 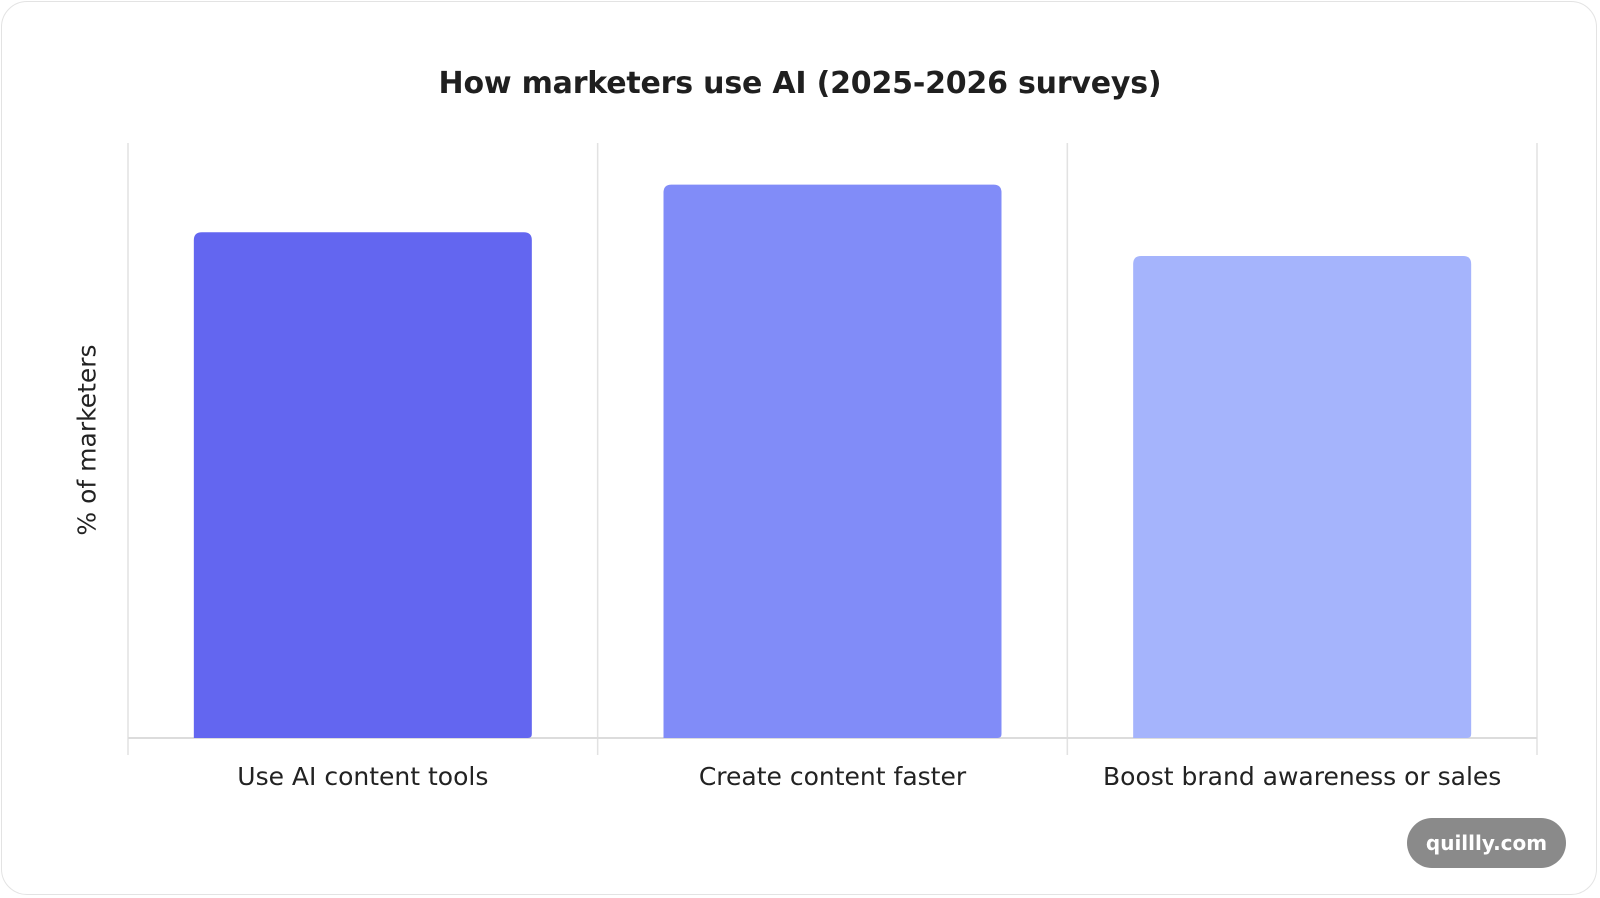 I want to click on x-tick-label: Use AI content tools, so click(x=362, y=776).